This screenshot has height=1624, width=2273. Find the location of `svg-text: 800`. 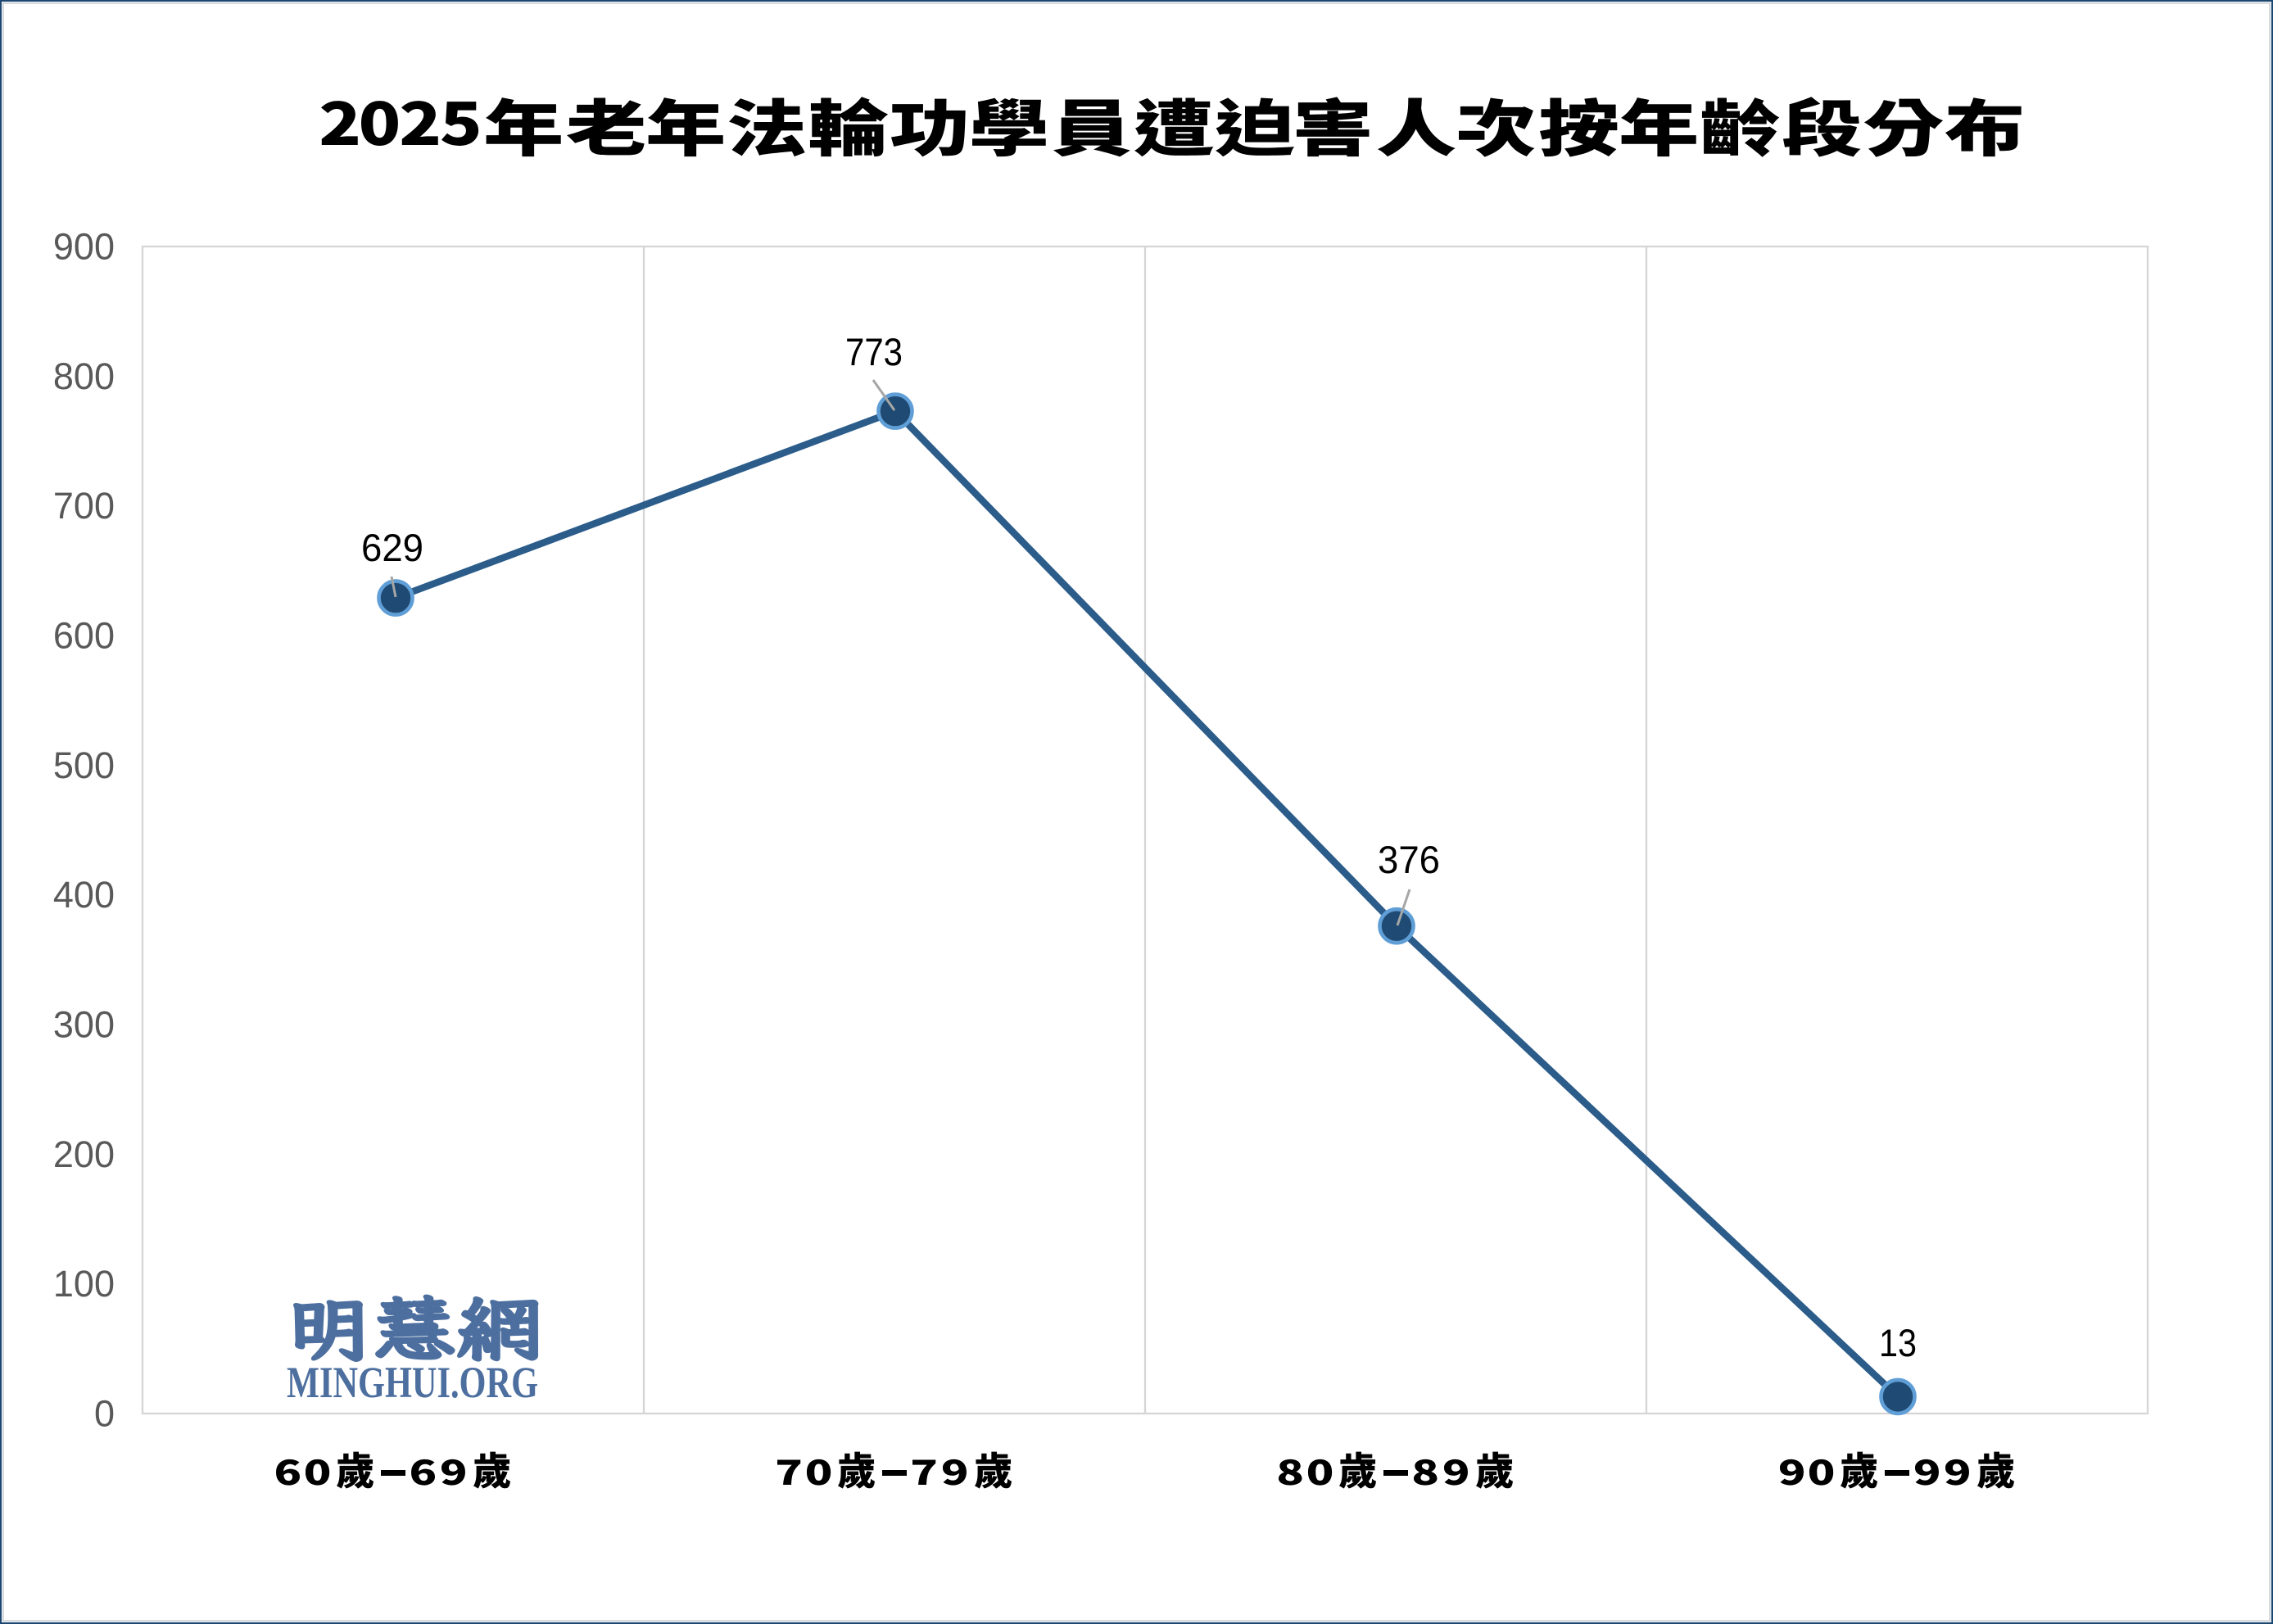

svg-text: 800 is located at coordinates (84, 376).